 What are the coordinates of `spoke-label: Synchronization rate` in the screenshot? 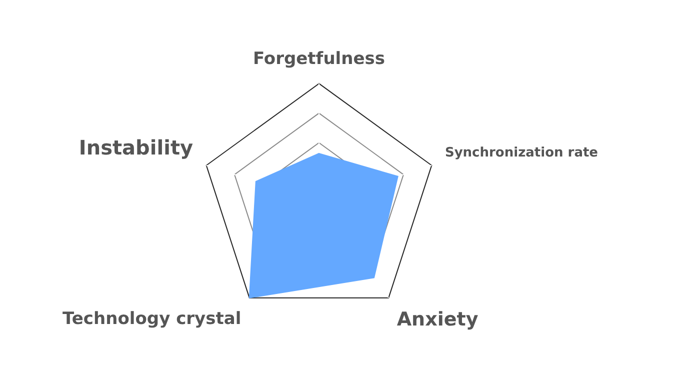 It's located at (521, 153).